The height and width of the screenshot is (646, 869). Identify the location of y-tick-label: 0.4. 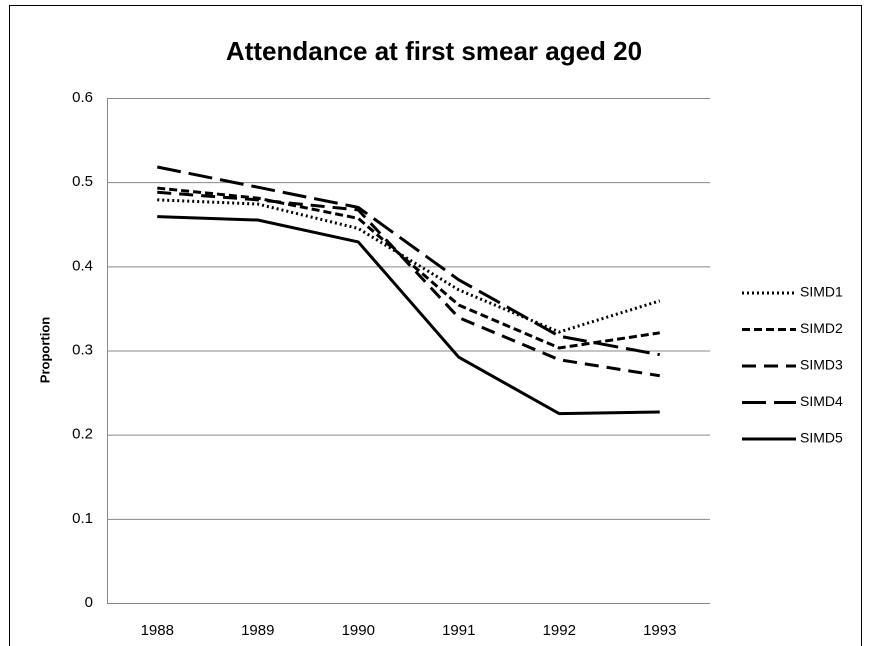
(82, 265).